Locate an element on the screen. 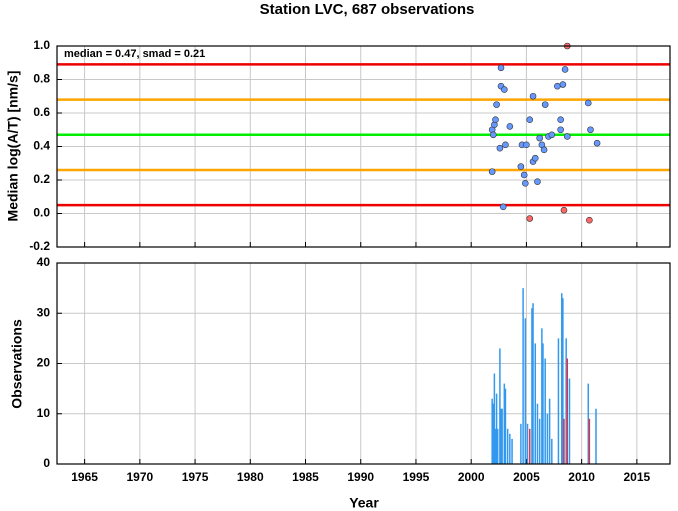 Image resolution: width=678 pixels, height=511 pixels. y-tick-label: 40 is located at coordinates (44, 262).